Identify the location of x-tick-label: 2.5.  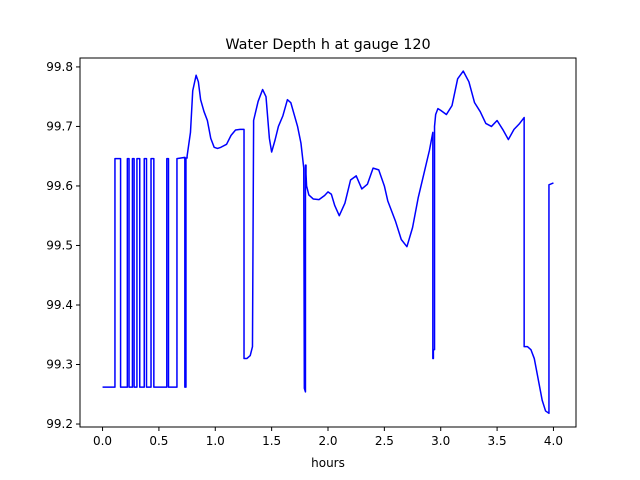
(384, 441).